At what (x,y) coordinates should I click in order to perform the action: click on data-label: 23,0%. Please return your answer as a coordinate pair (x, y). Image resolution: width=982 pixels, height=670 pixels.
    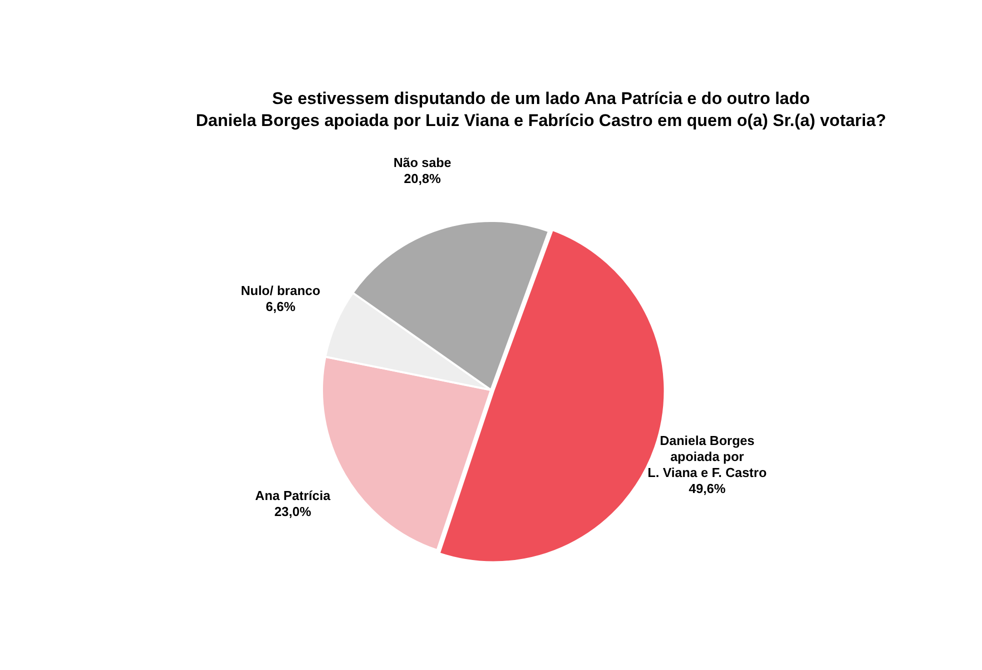
    Looking at the image, I should click on (293, 512).